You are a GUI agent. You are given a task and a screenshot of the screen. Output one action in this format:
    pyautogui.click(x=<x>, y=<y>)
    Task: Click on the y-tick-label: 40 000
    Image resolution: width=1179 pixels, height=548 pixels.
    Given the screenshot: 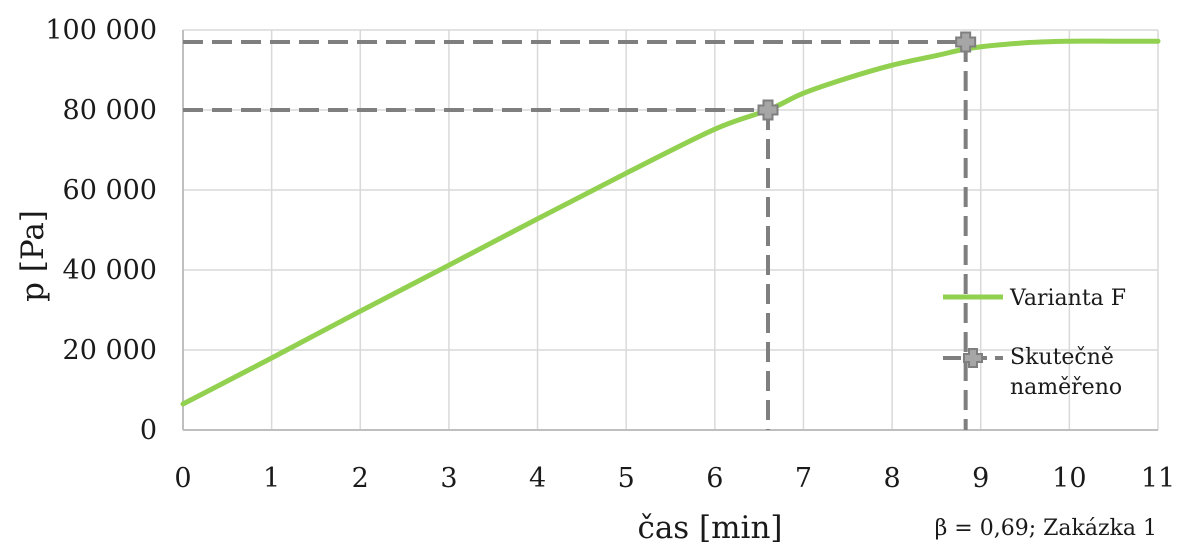 What is the action you would take?
    pyautogui.click(x=110, y=270)
    